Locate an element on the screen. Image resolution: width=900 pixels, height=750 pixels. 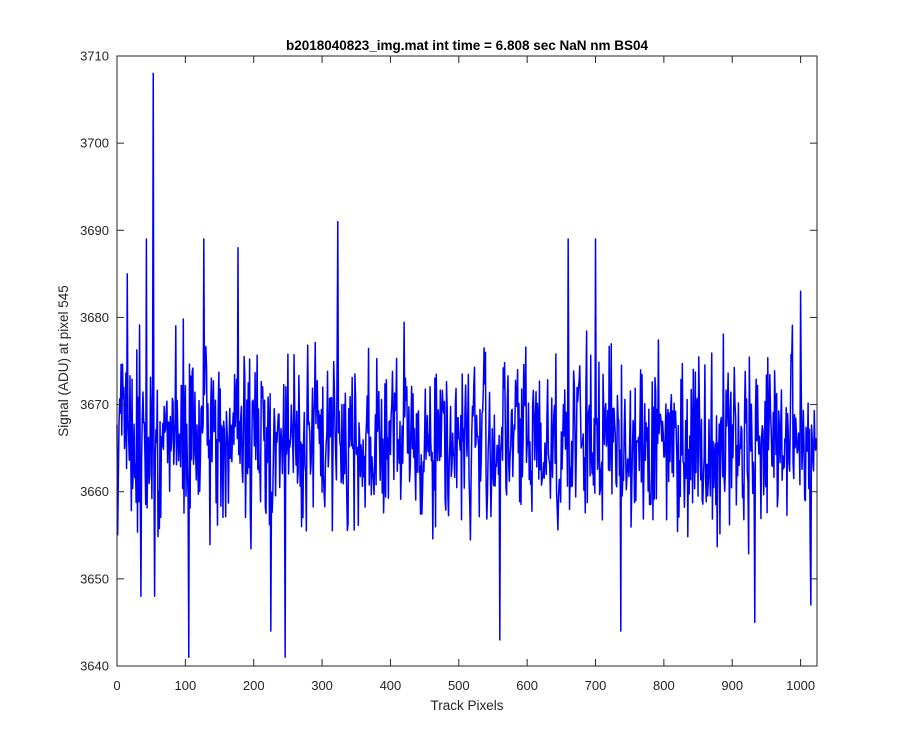
y-tick-label: 3700 is located at coordinates (94, 143).